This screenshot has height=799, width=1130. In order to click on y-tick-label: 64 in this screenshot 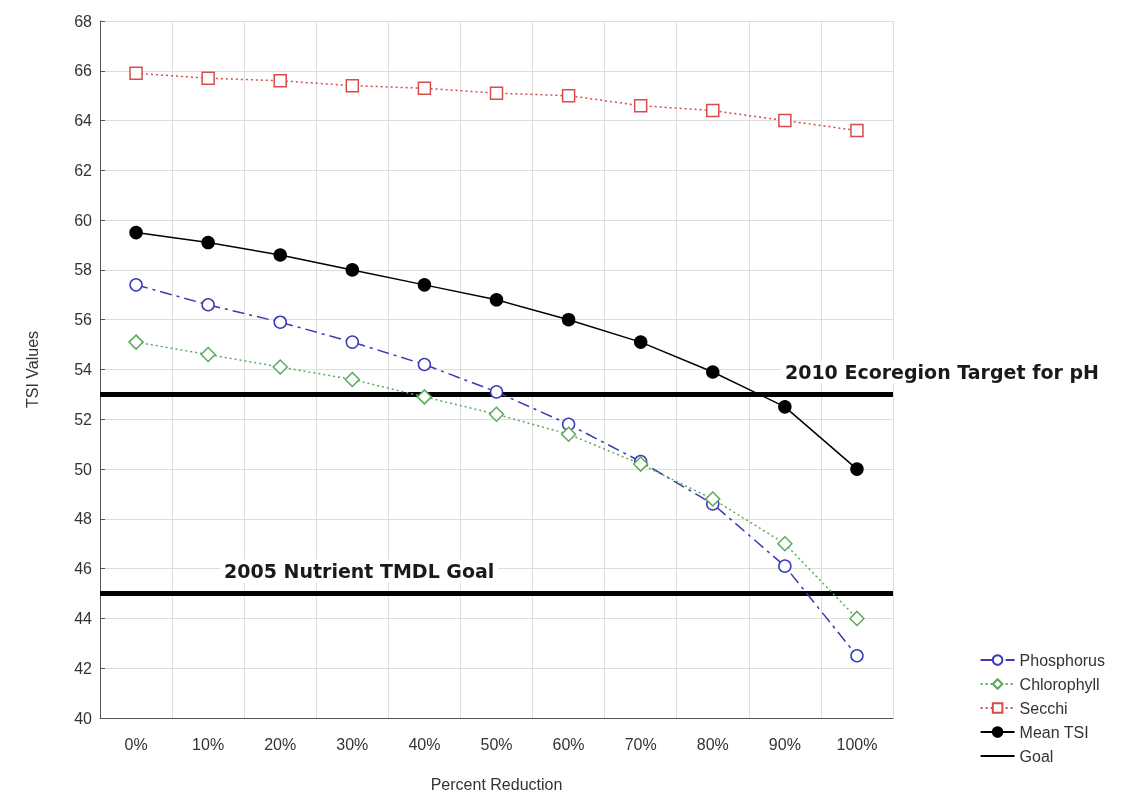, I will do `click(83, 121)`.